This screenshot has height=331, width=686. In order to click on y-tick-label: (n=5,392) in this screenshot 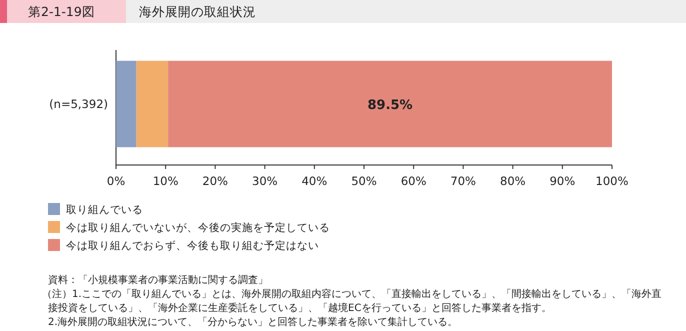, I will do `click(78, 104)`.